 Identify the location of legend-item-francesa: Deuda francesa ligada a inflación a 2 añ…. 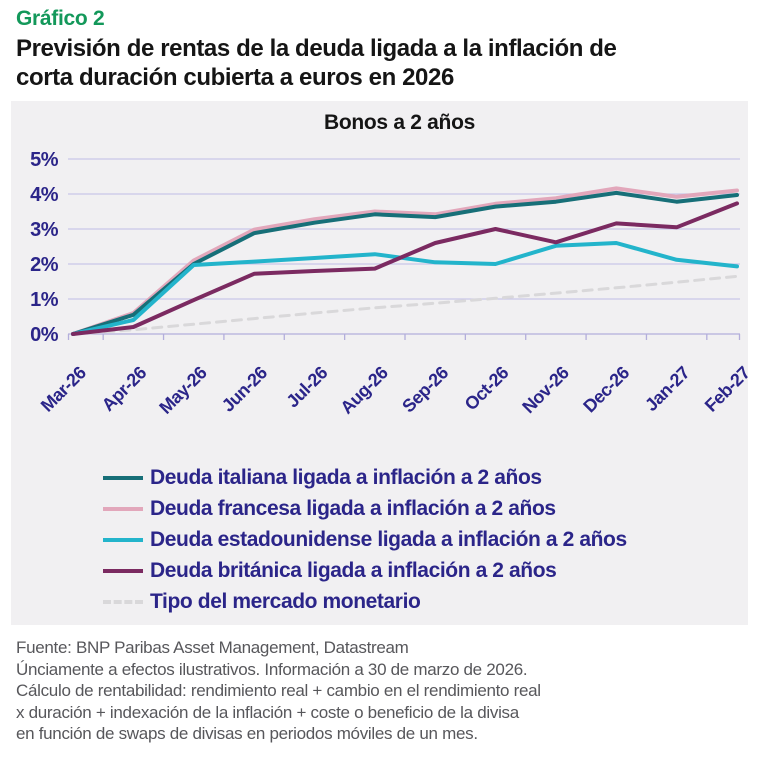
(425, 508).